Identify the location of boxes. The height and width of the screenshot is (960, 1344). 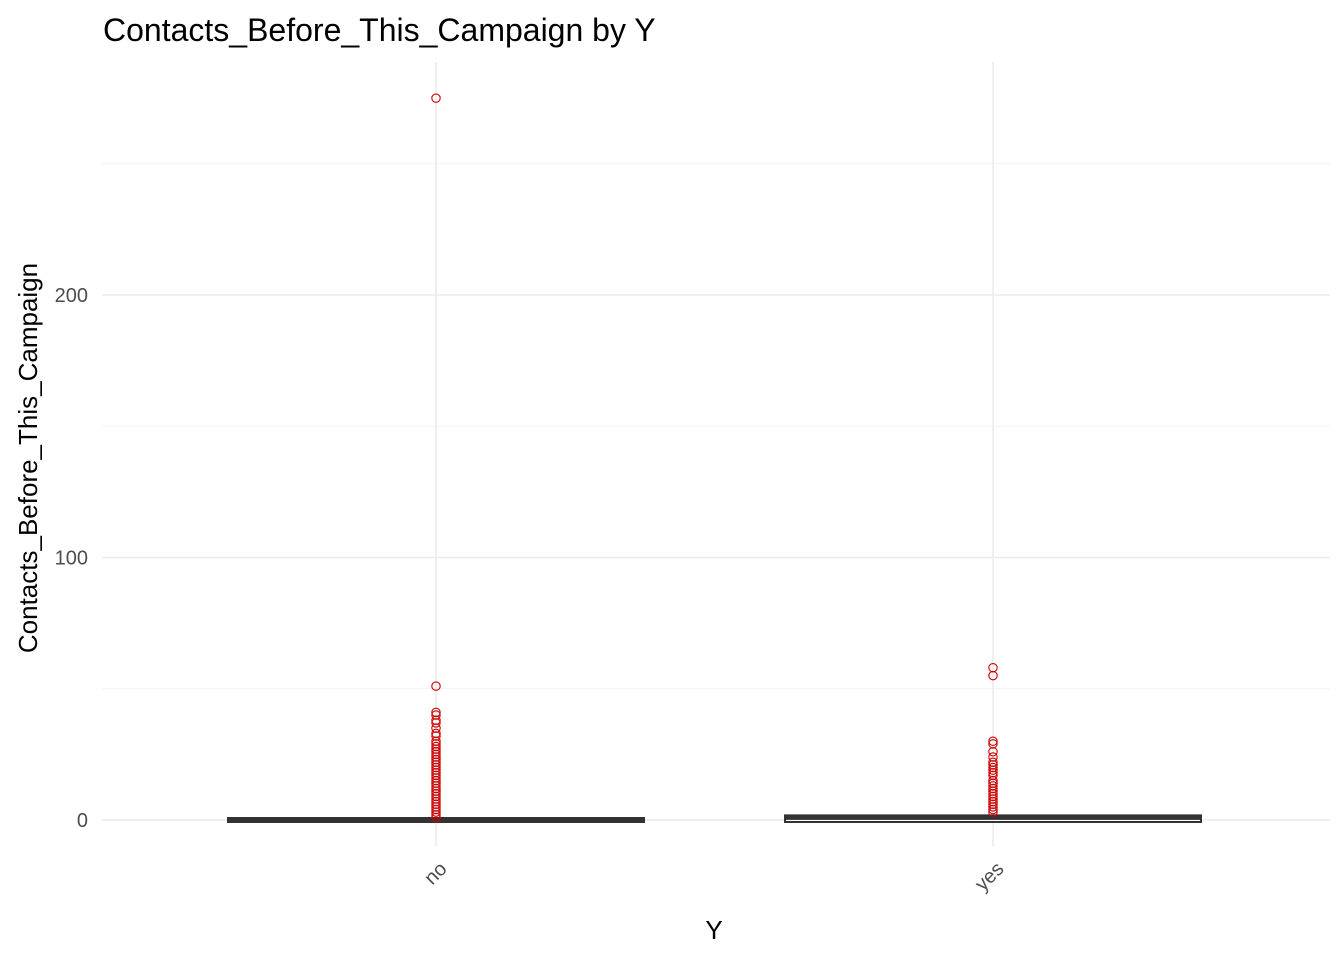
(714, 818).